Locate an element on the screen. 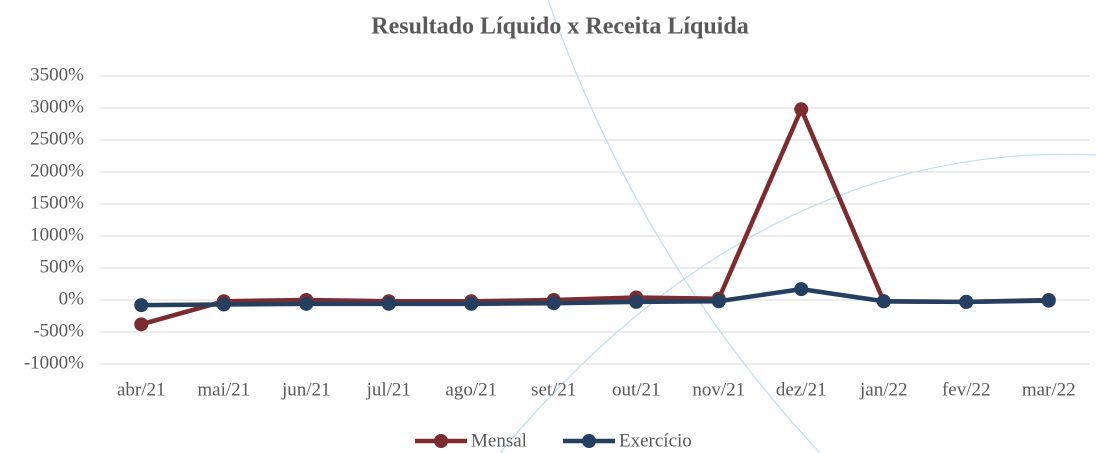  x-tick-label: abr/21 is located at coordinates (141, 389).